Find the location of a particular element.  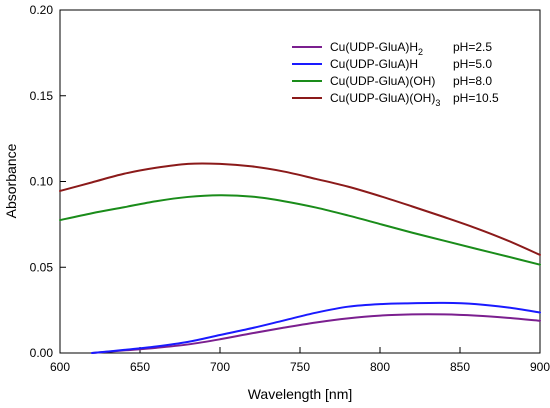

x-tick-label: 750 is located at coordinates (300, 367).